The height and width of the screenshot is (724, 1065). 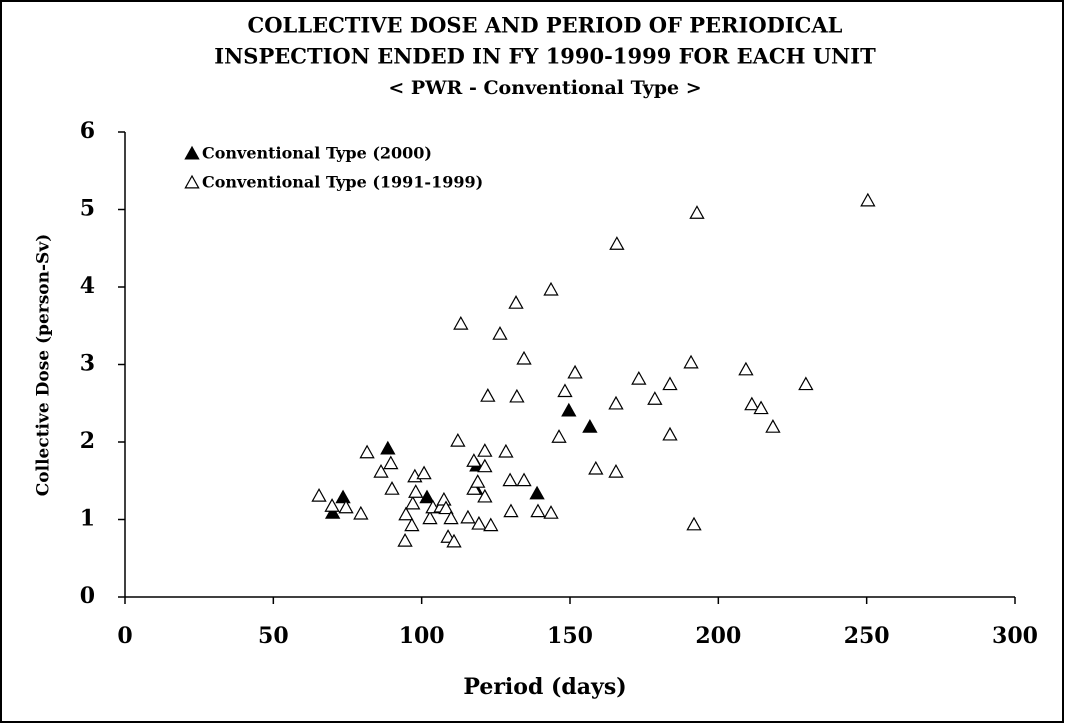 I want to click on x-tick-label: 50, so click(x=273, y=636).